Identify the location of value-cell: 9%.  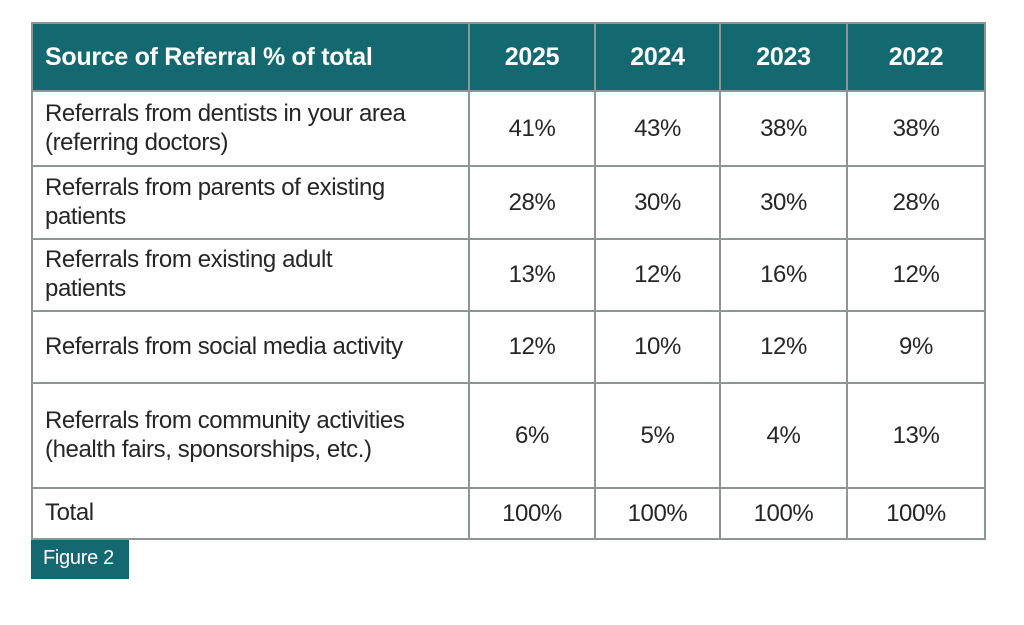
(916, 347).